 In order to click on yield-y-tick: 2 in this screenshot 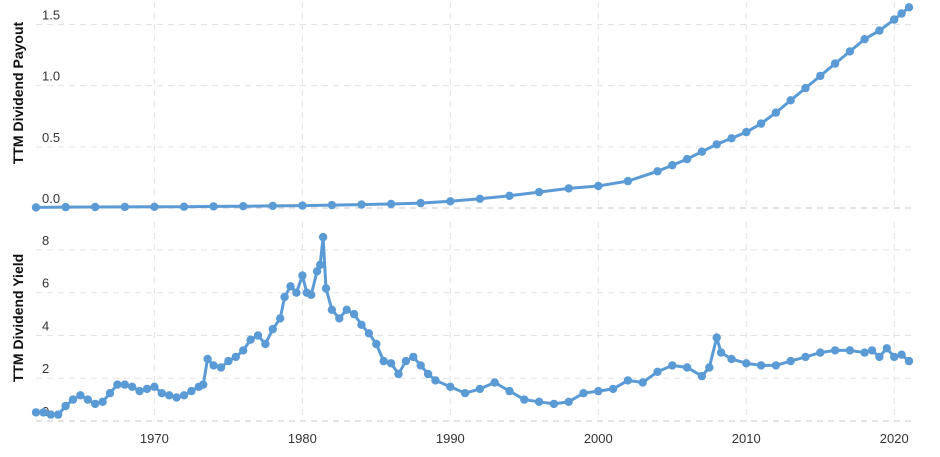, I will do `click(45, 368)`.